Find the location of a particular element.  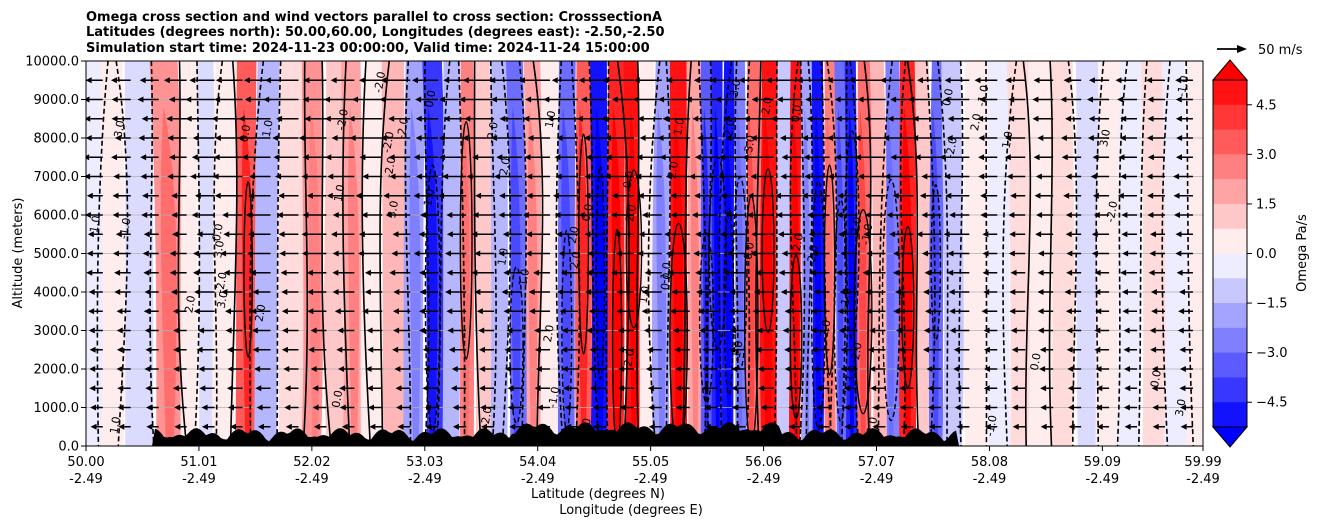

y-tick-label: 4000.0 is located at coordinates (57, 293).